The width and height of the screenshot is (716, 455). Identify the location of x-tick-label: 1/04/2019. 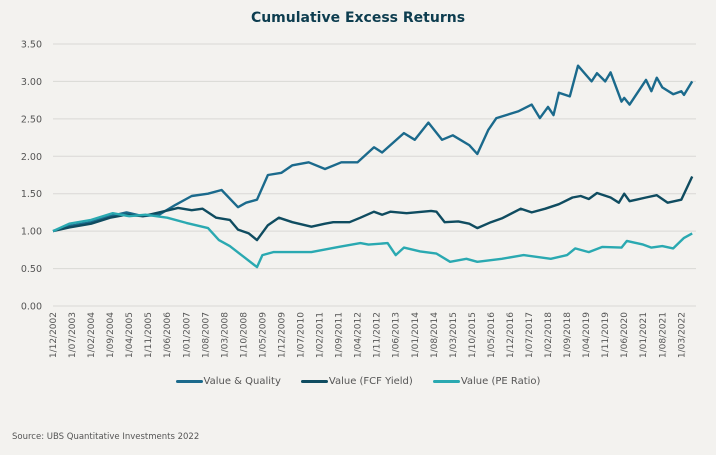
(587, 335).